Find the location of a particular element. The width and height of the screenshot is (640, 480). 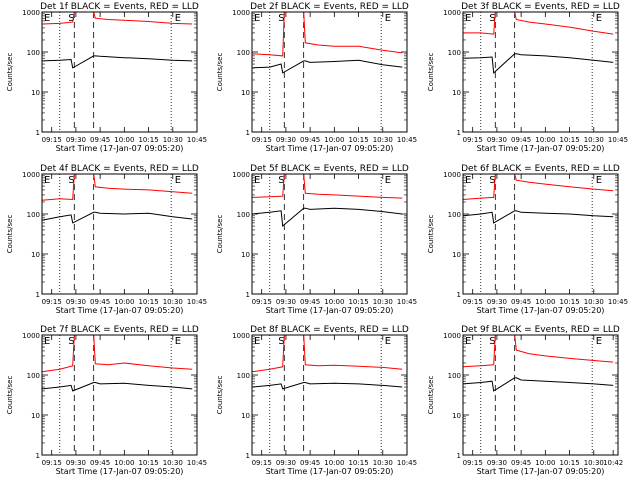

panel-title: Det 9f BLACK = Events, RED = LLD is located at coordinates (540, 330).